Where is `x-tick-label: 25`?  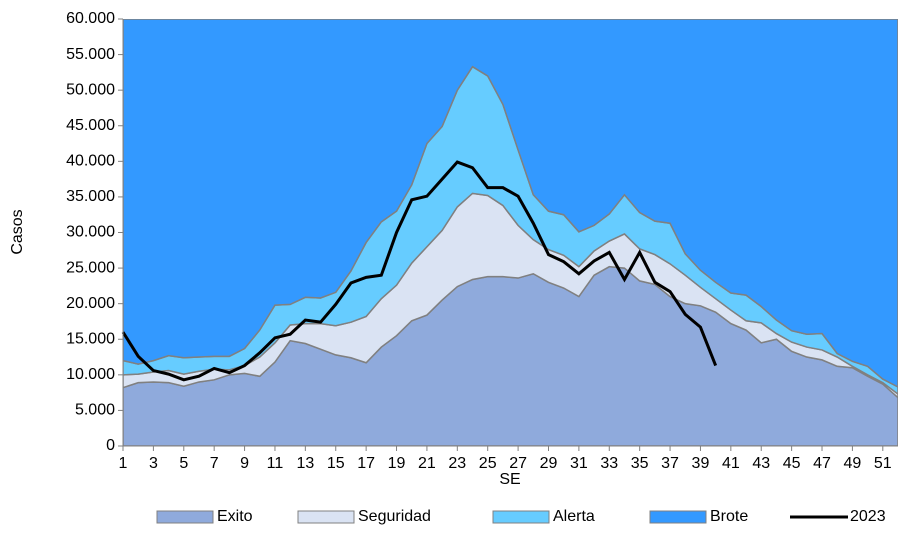
x-tick-label: 25 is located at coordinates (488, 463).